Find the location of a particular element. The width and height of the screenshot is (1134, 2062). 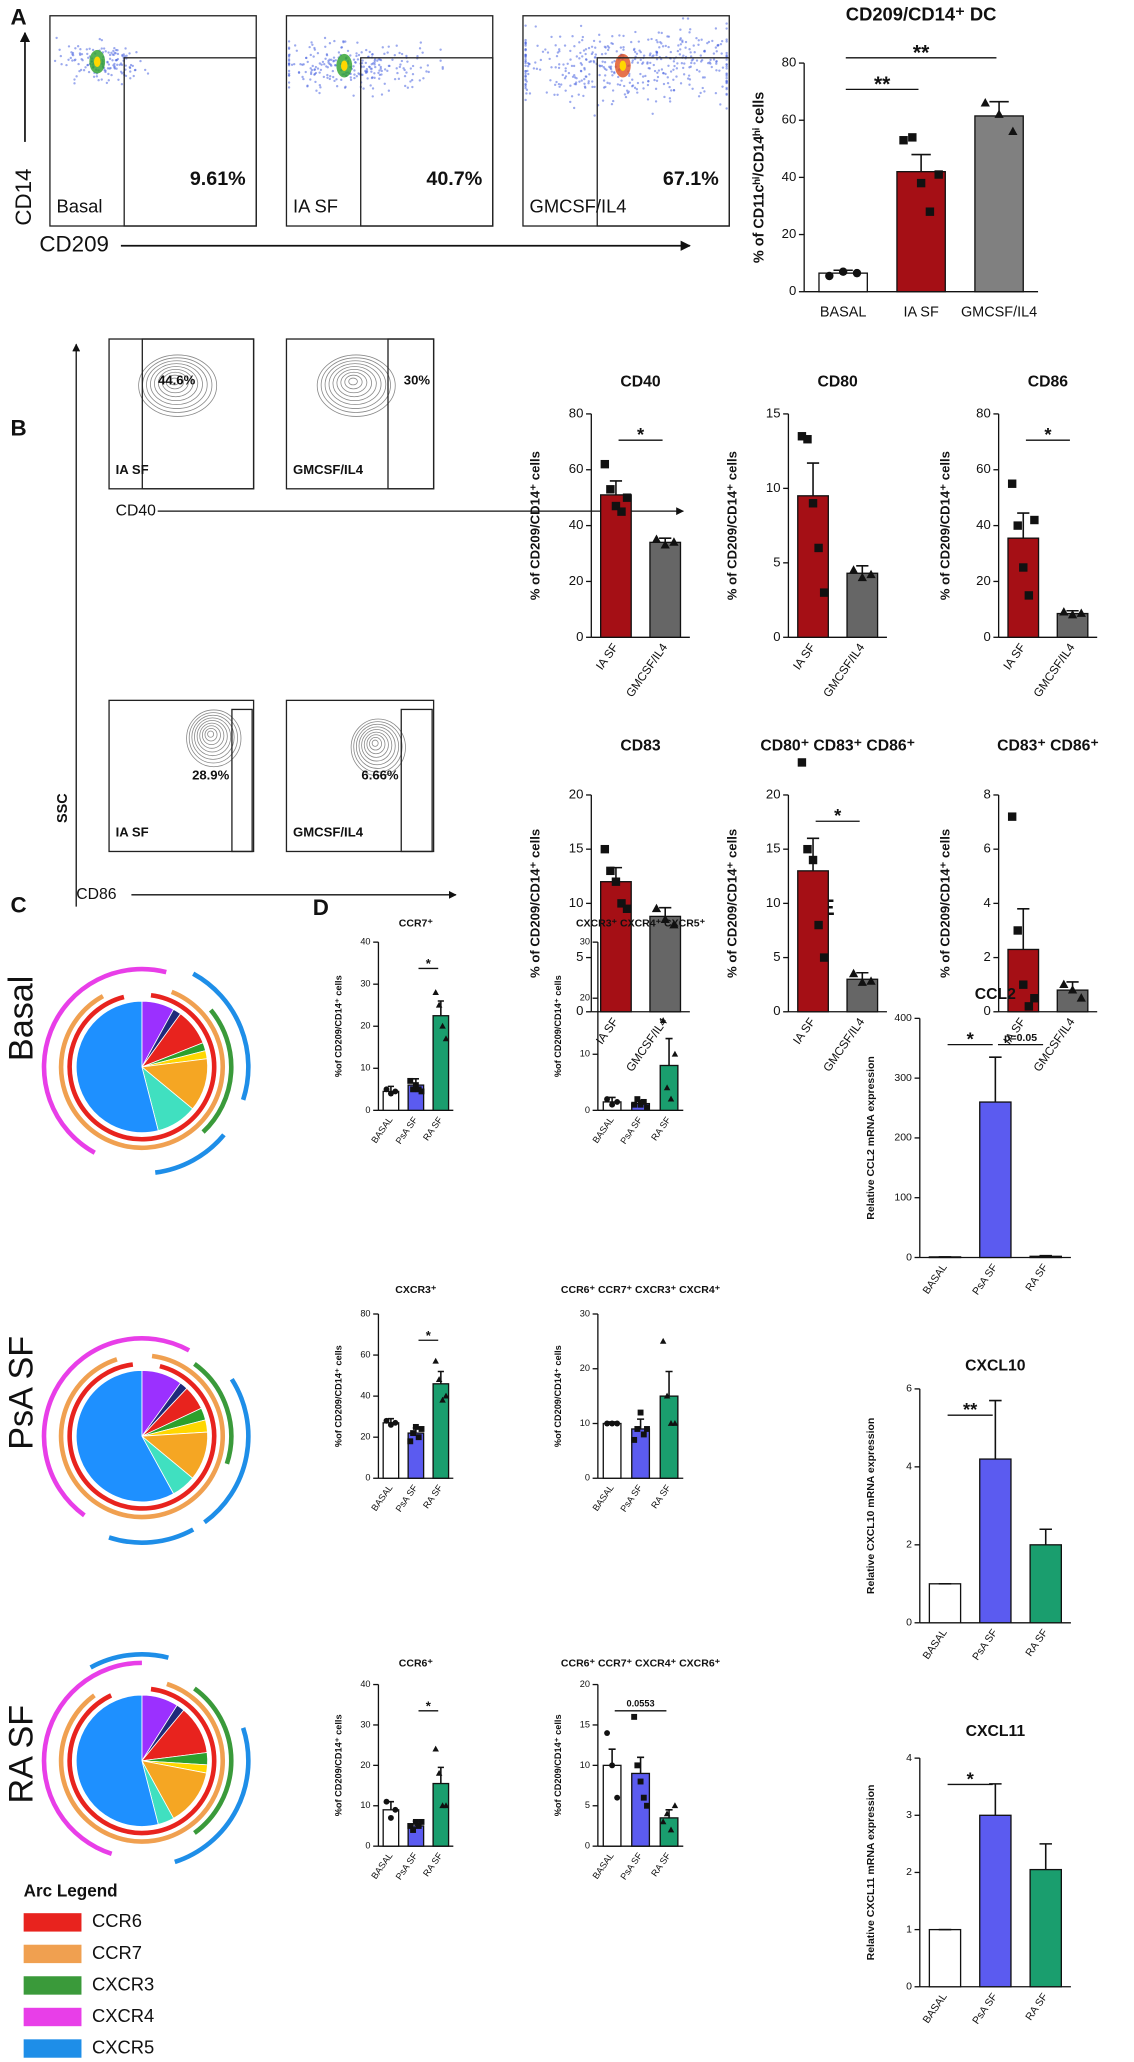

chart-title: CD40 is located at coordinates (640, 382).